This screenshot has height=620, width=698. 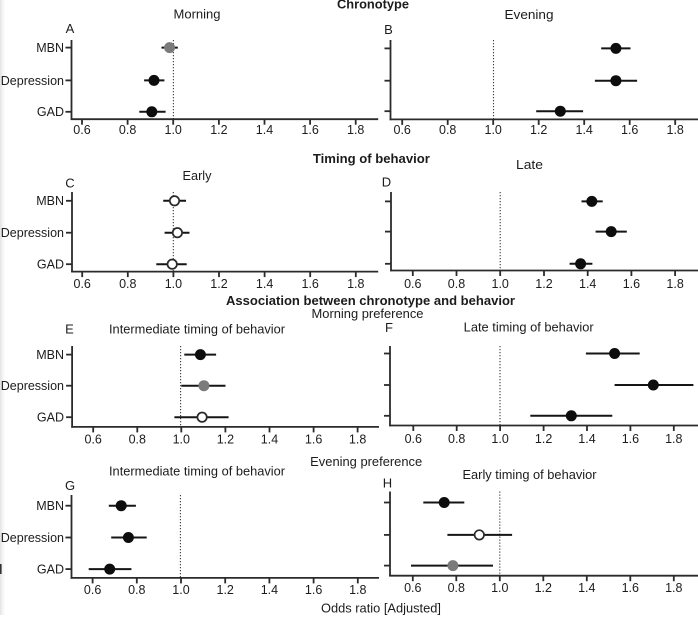 What do you see at coordinates (529, 15) in the screenshot?
I see `svg-text: Evening` at bounding box center [529, 15].